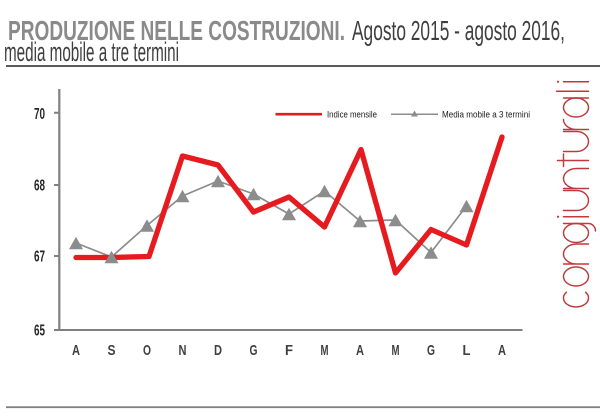  Describe the element at coordinates (467, 350) in the screenshot. I see `svg-text: L` at that location.